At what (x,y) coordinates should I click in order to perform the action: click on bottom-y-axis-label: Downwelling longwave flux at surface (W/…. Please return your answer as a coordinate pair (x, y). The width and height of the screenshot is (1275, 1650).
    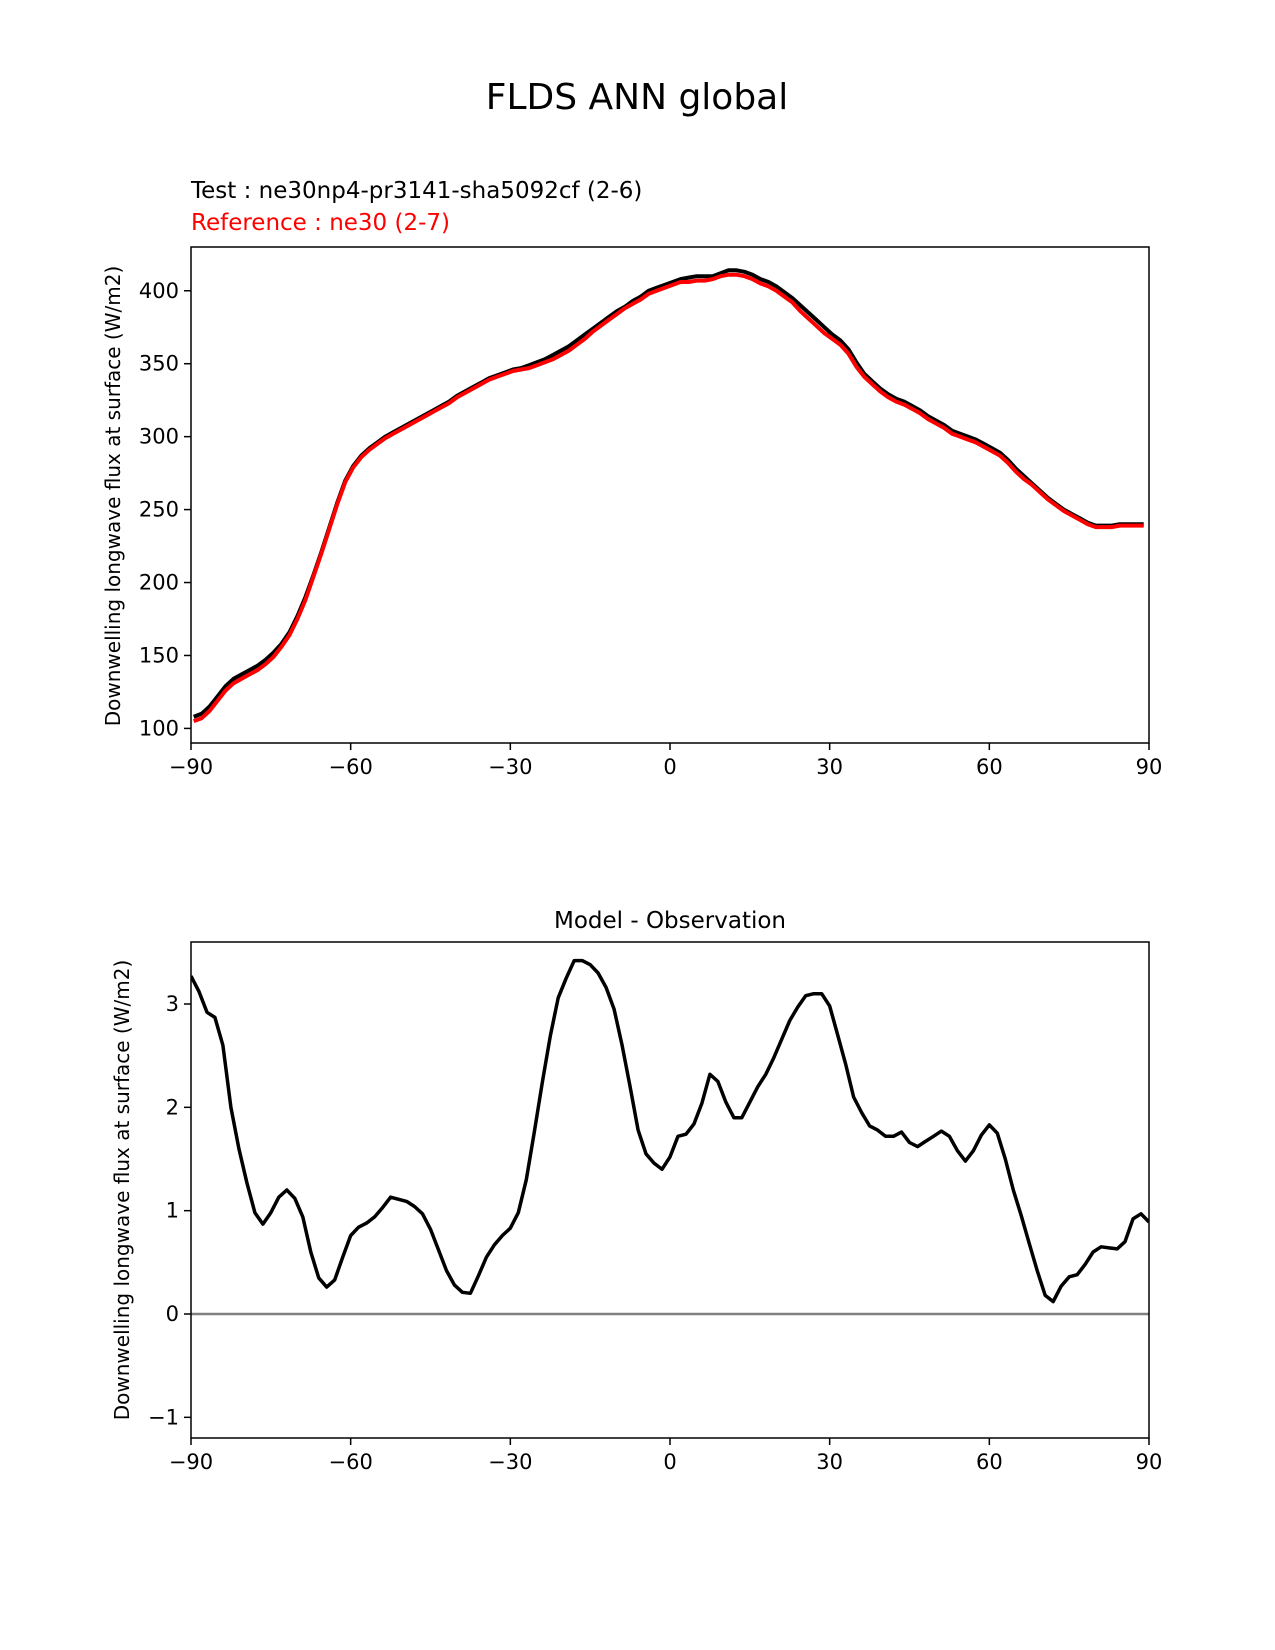
    Looking at the image, I should click on (122, 1190).